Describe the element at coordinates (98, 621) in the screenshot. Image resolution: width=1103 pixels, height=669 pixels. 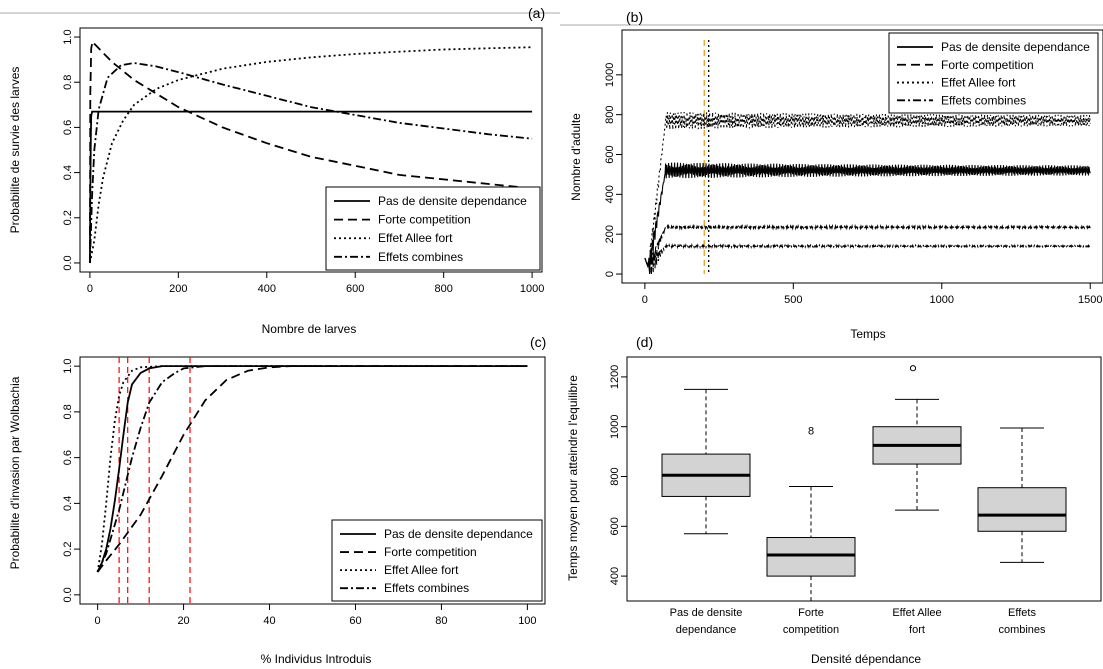
I see `x-tick-label-c: 0` at that location.